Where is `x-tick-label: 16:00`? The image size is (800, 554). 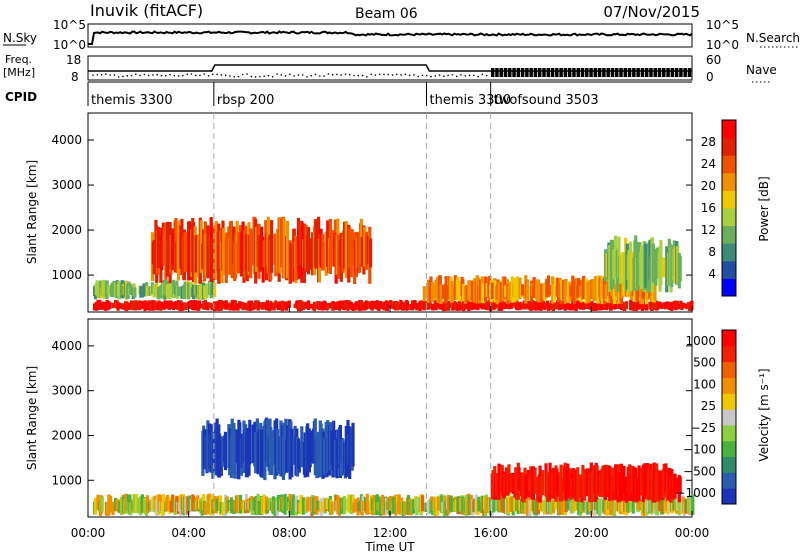 x-tick-label: 16:00 is located at coordinates (490, 533).